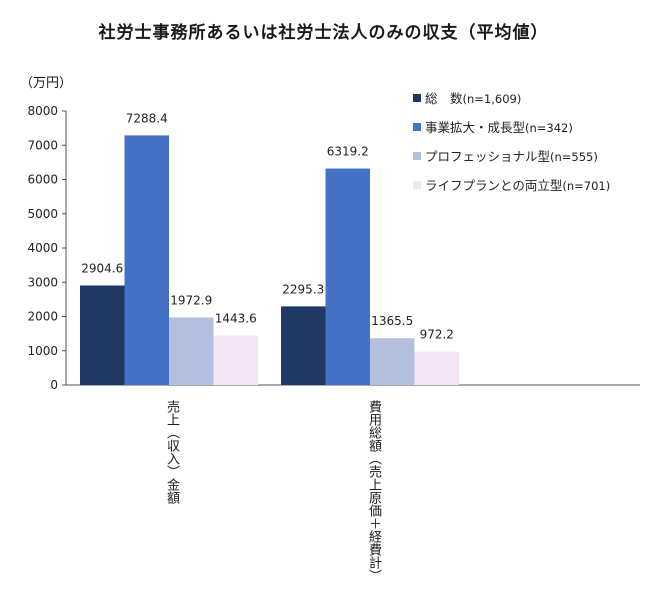 The width and height of the screenshot is (647, 597). Describe the element at coordinates (303, 289) in the screenshot. I see `data-label: 2295.3` at that location.